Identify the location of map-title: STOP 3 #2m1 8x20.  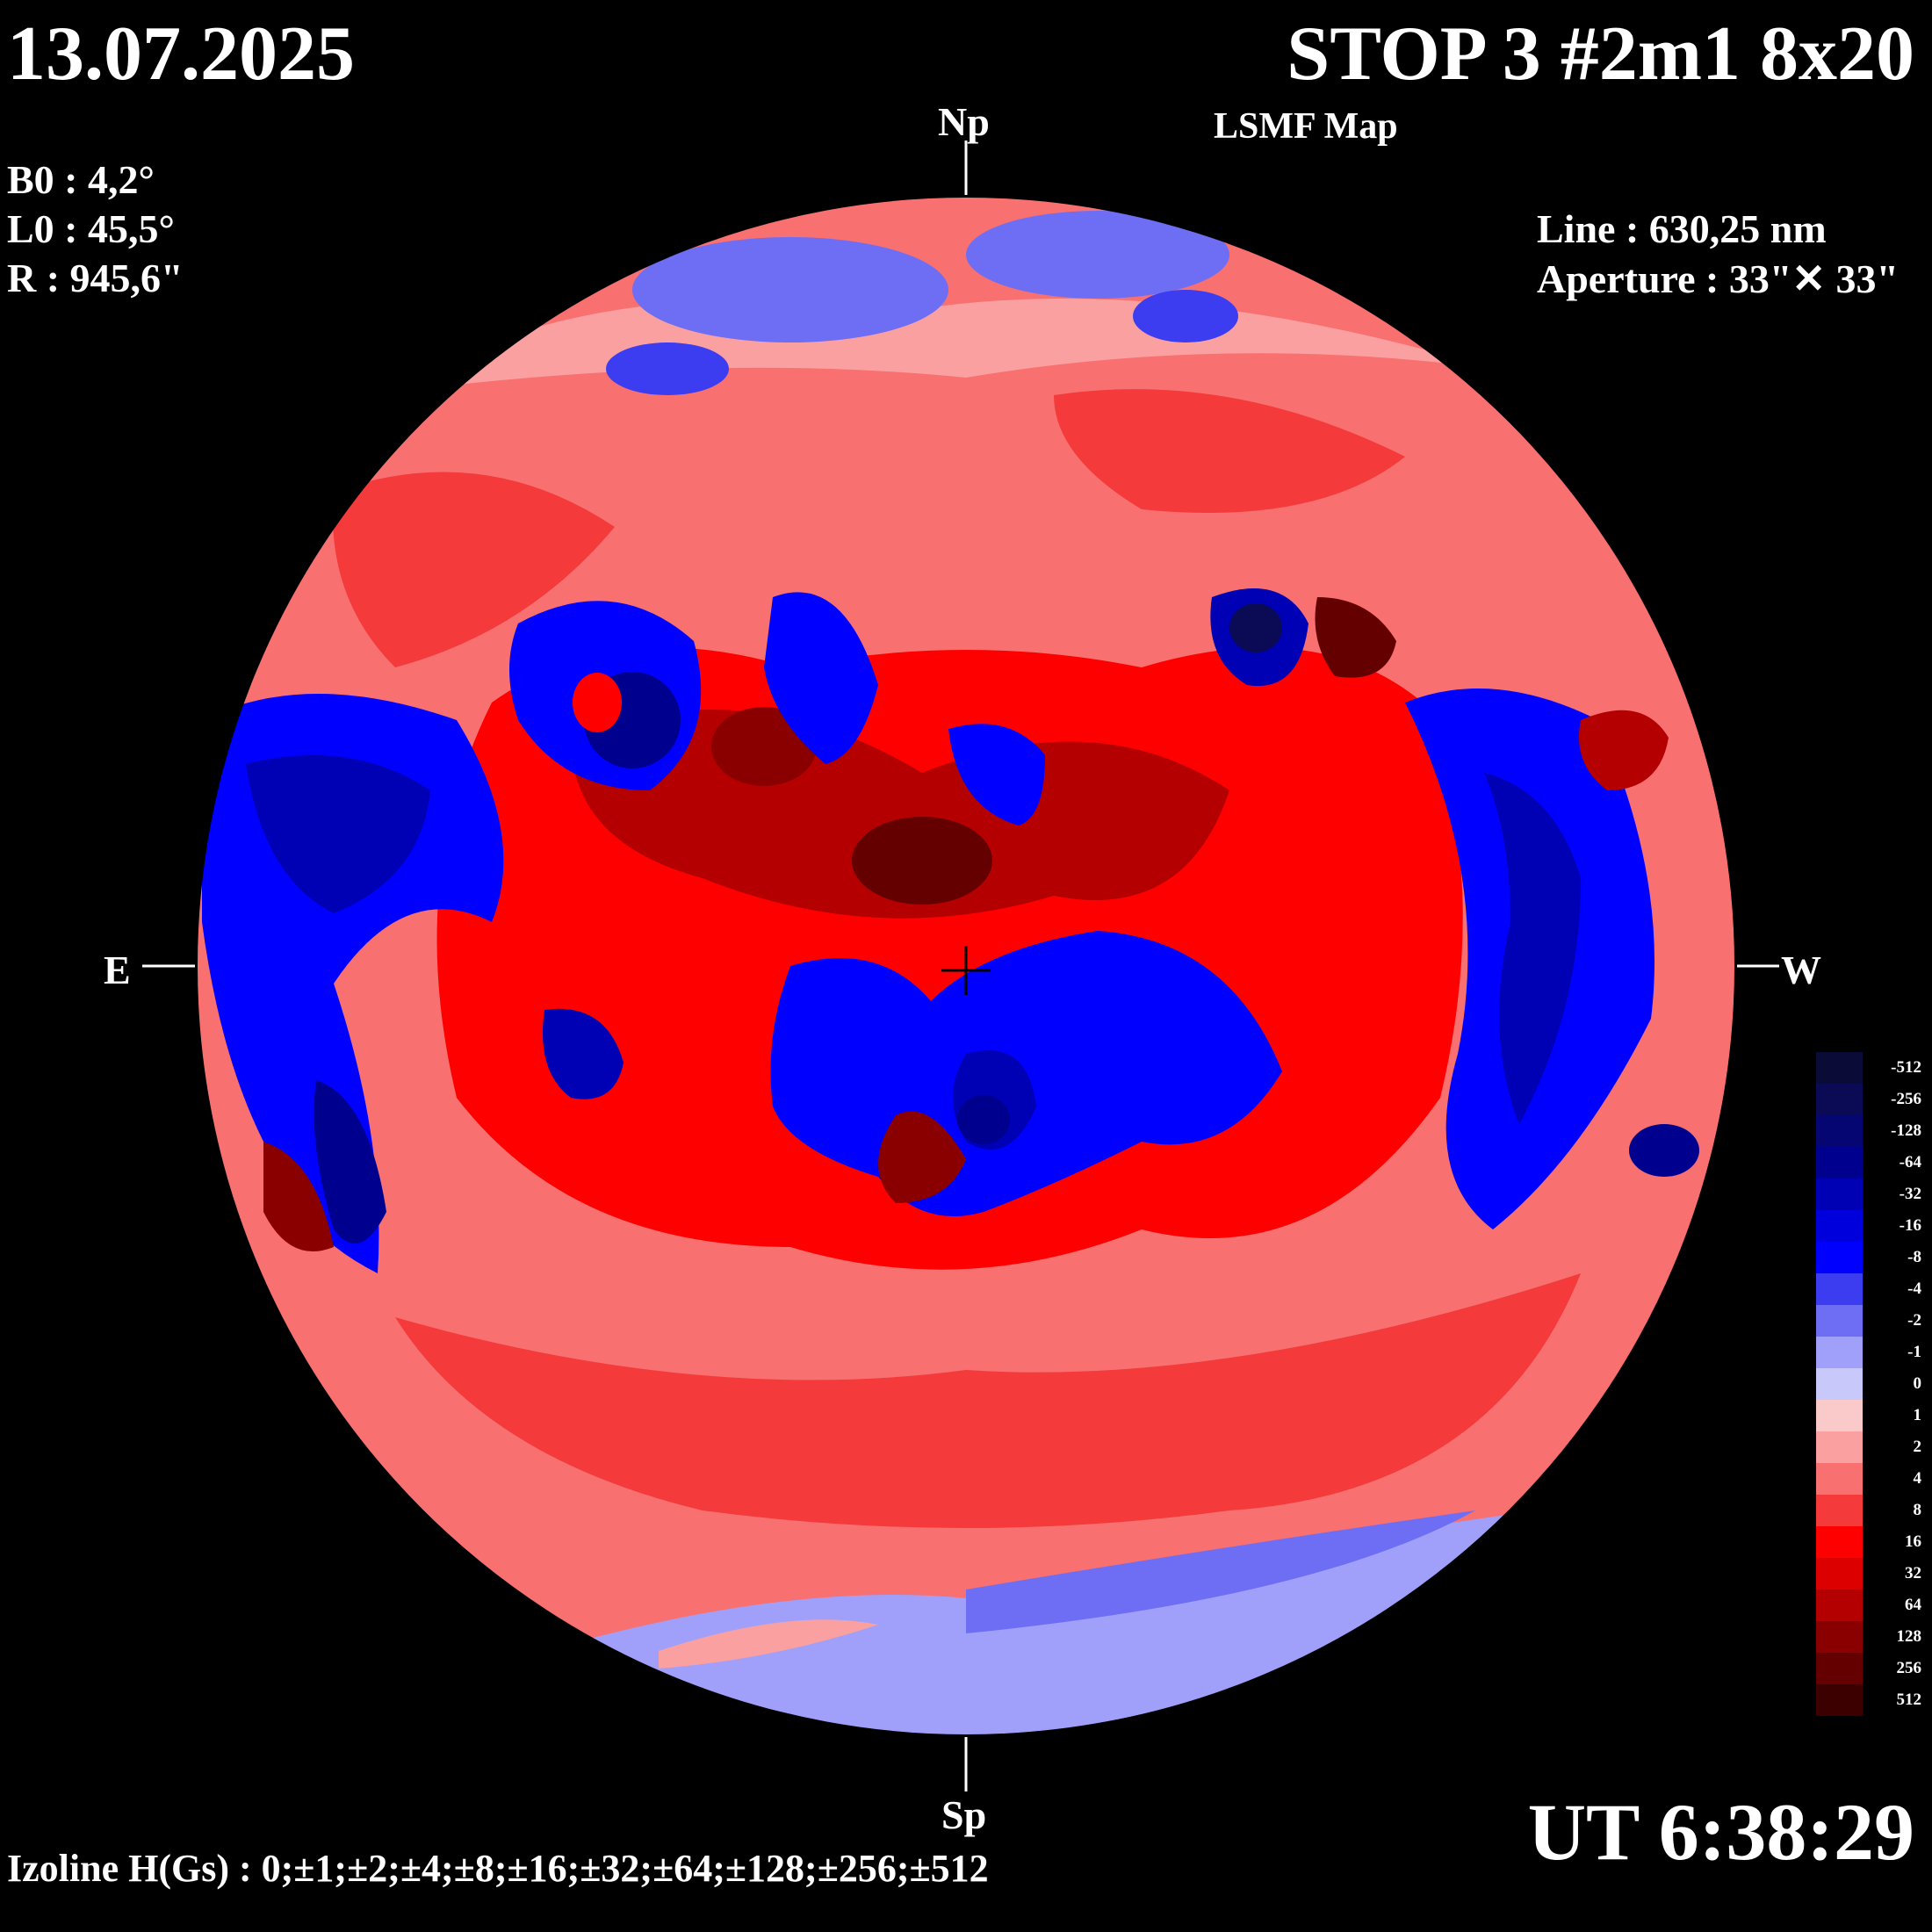
(1600, 54).